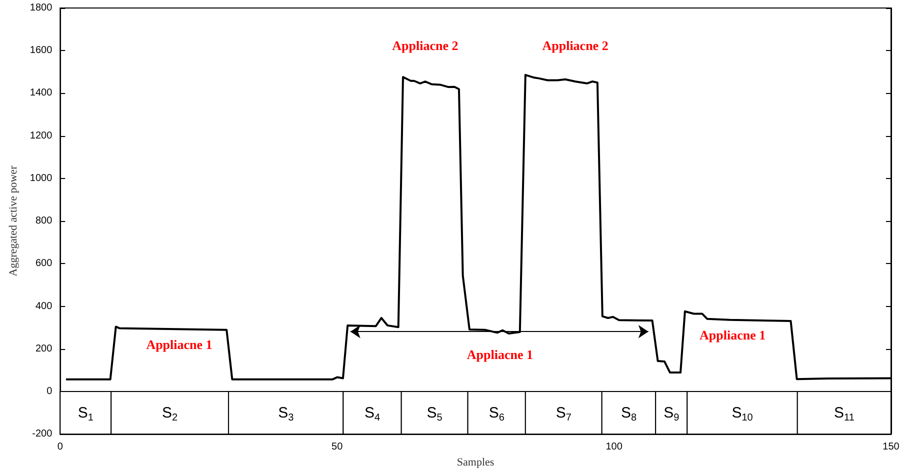 The image size is (905, 473). What do you see at coordinates (475, 462) in the screenshot?
I see `x-axis-title: Samples` at bounding box center [475, 462].